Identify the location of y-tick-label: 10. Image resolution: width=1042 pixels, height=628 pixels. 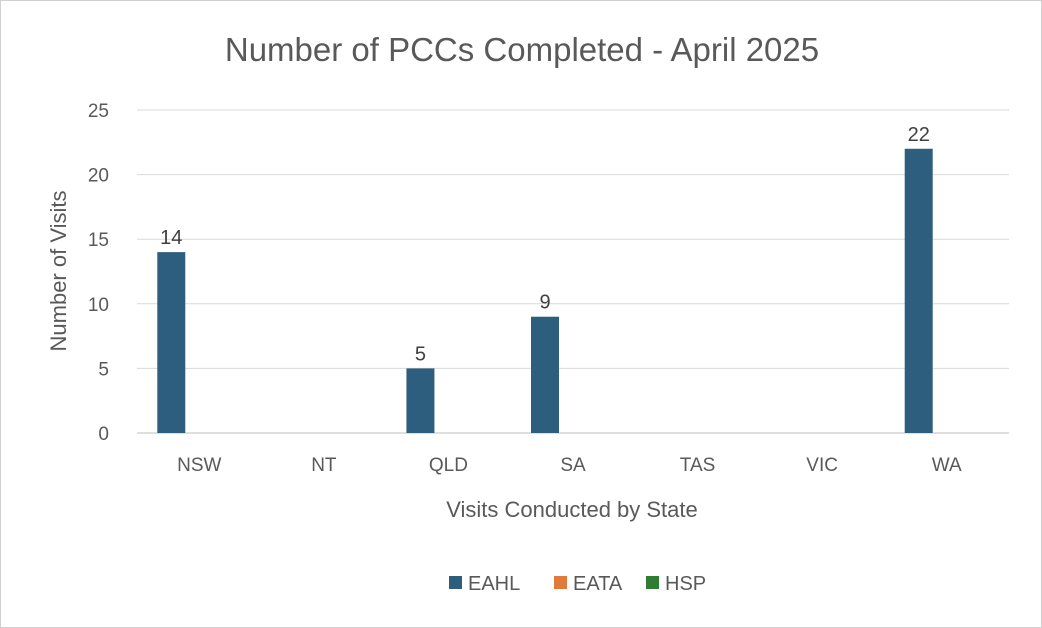
(98, 305).